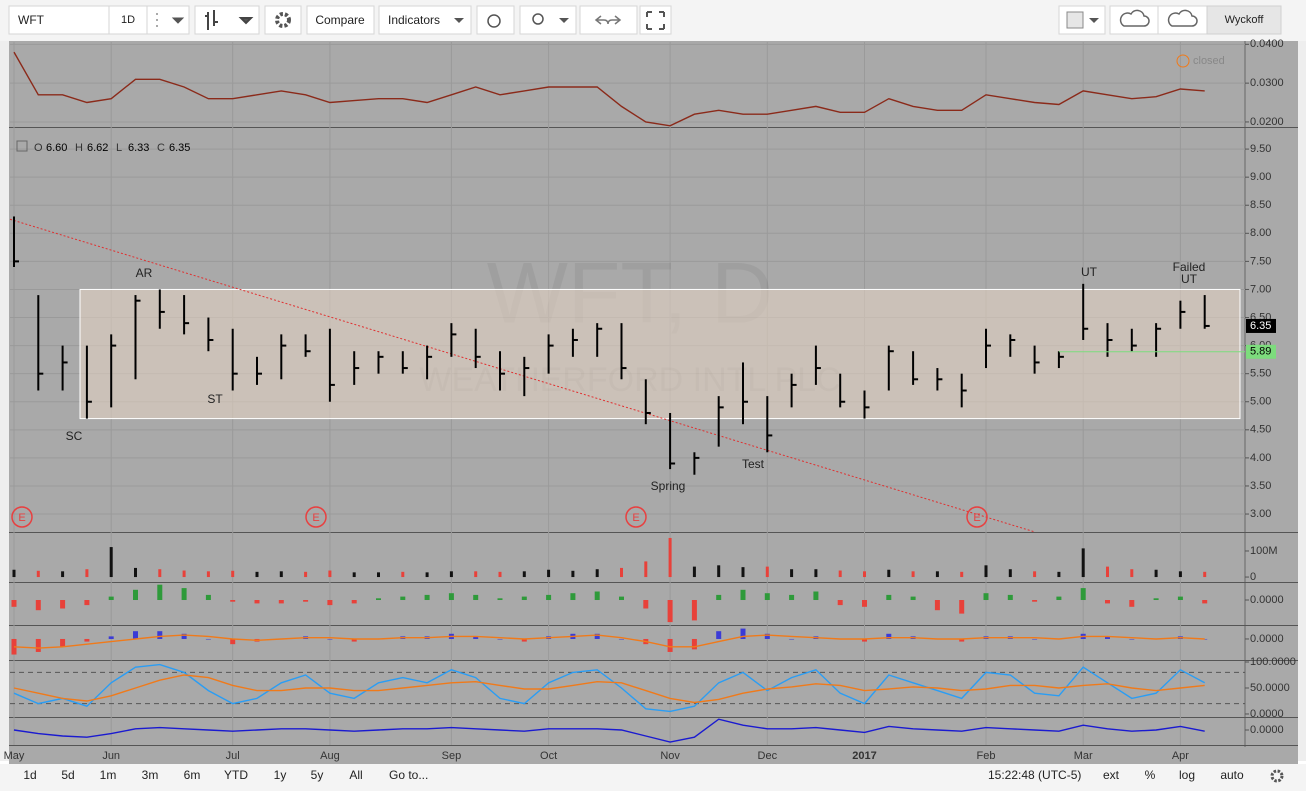 The width and height of the screenshot is (1306, 796). Describe the element at coordinates (59, 20) in the screenshot. I see `symbol-box` at that location.